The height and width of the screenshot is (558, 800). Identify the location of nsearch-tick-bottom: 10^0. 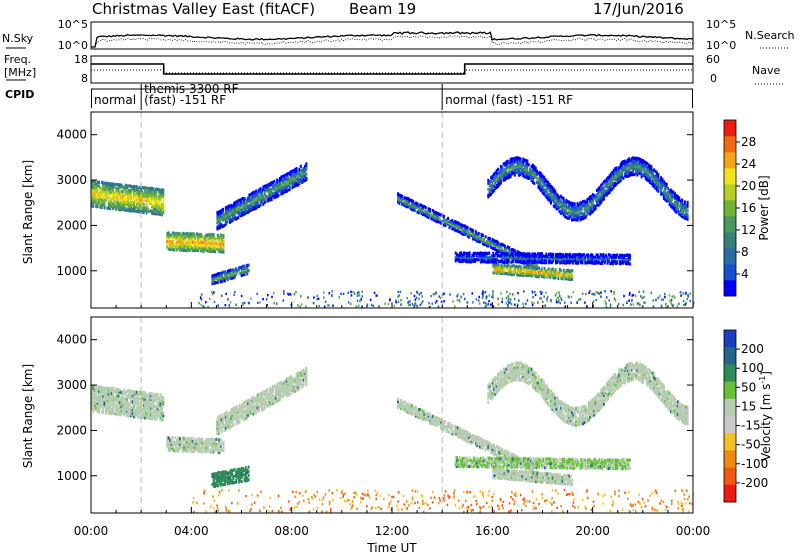
(721, 45).